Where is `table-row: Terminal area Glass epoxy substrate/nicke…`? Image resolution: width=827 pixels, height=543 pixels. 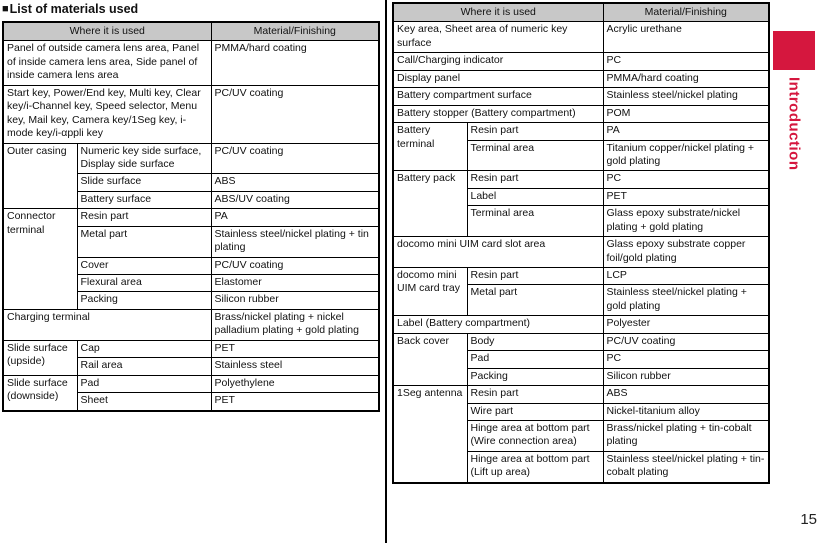
table-row: Terminal area Glass epoxy substrate/nicke… is located at coordinates (581, 221).